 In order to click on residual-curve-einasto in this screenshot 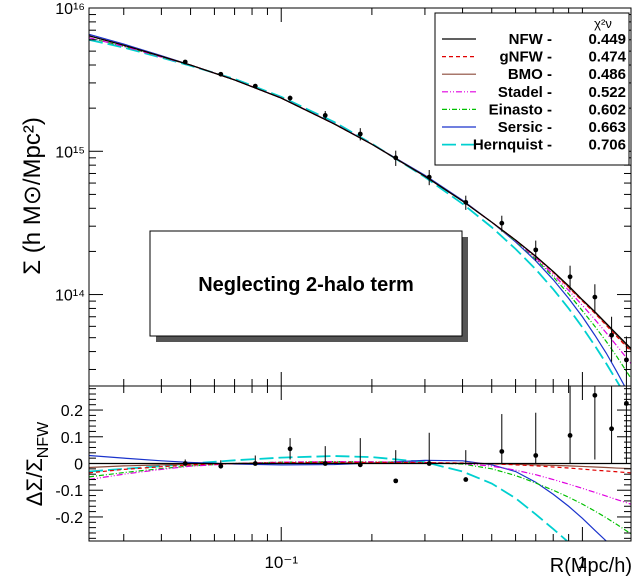, I will do `click(360, 498)`.